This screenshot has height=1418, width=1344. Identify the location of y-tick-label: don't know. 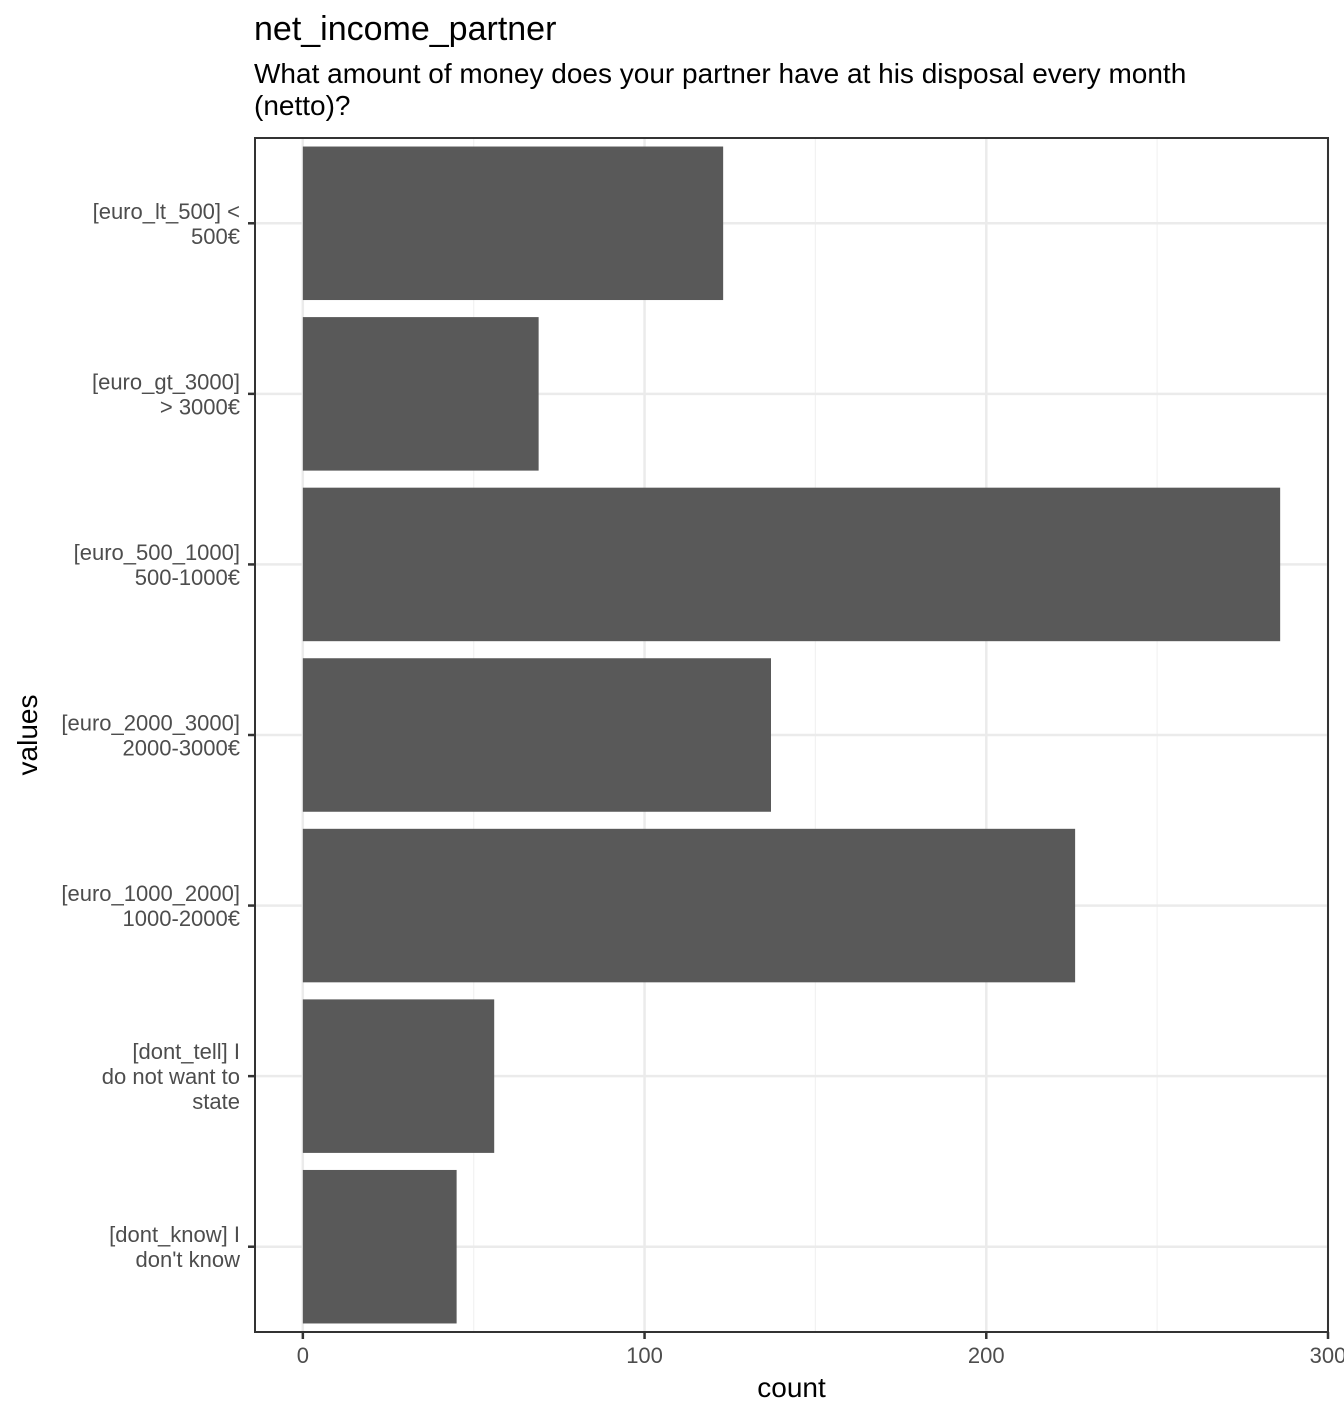
(188, 1259).